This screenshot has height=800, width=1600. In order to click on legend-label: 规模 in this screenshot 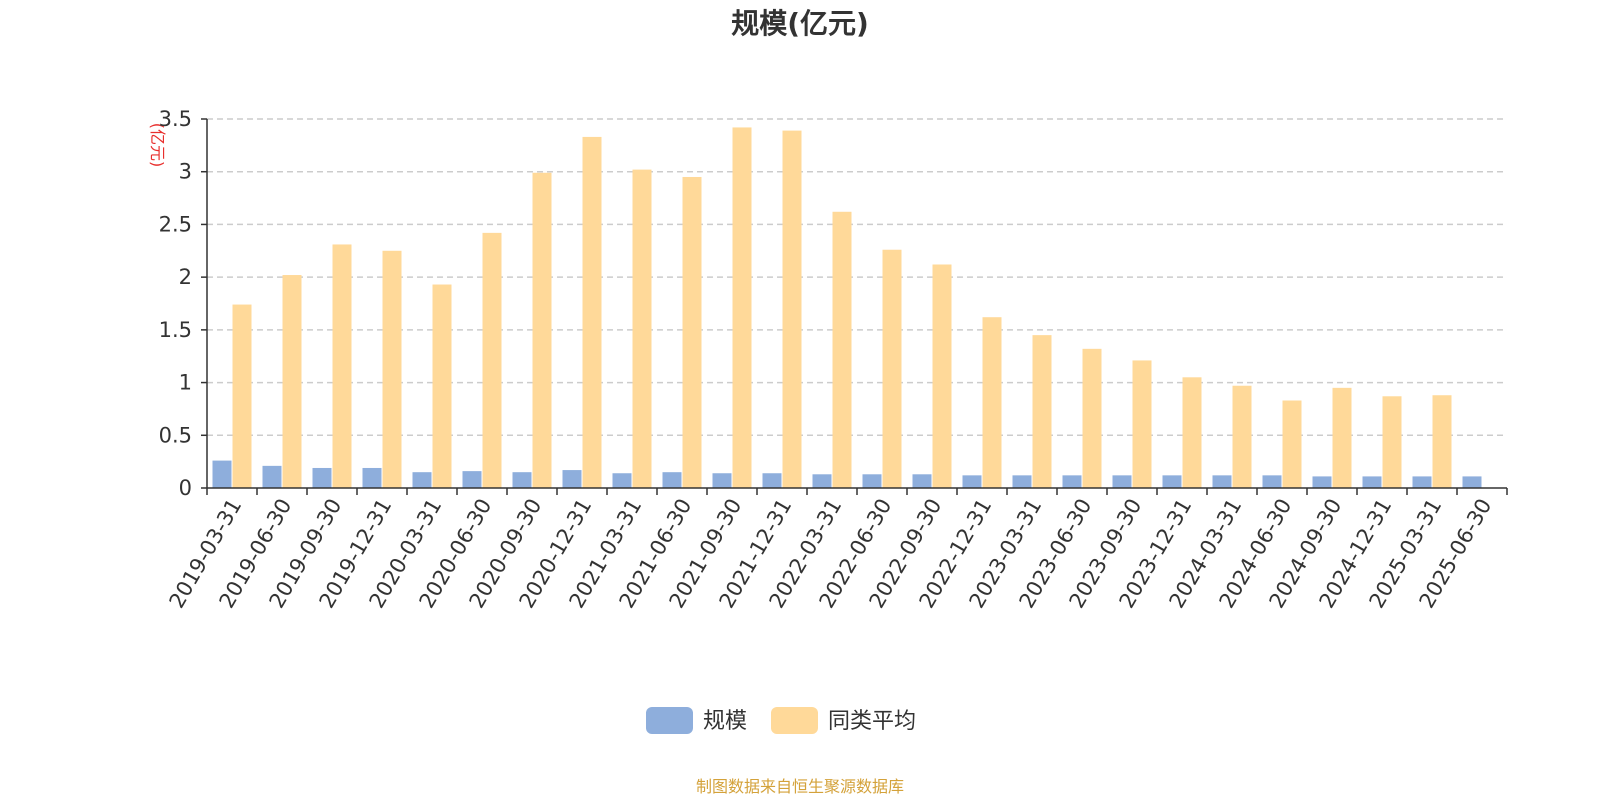, I will do `click(725, 721)`.